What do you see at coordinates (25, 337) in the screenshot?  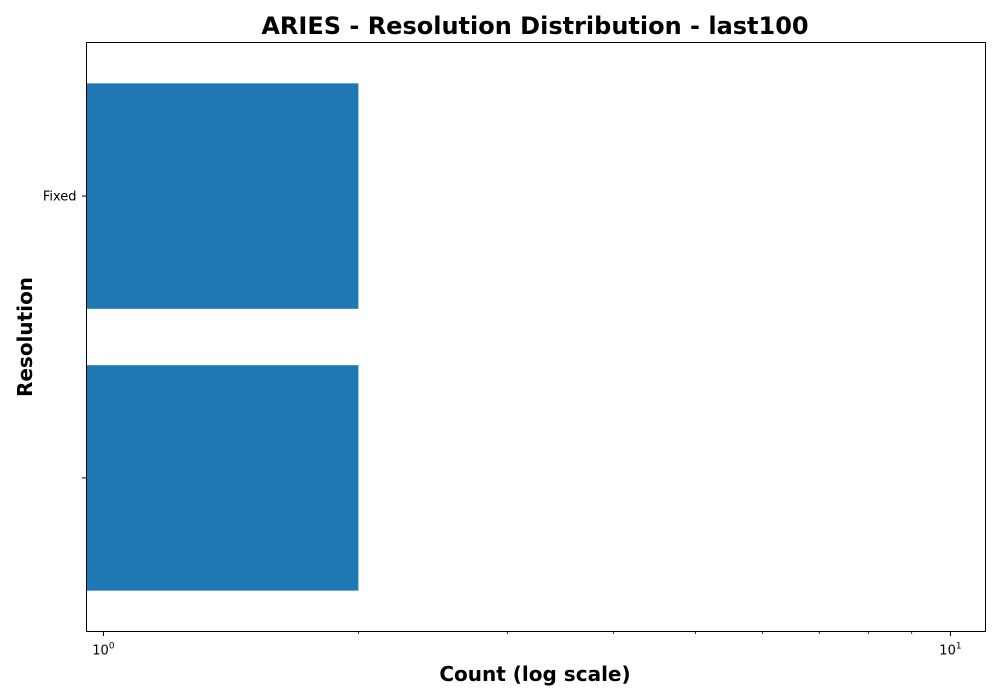 I see `y-axis-label: Resolution` at bounding box center [25, 337].